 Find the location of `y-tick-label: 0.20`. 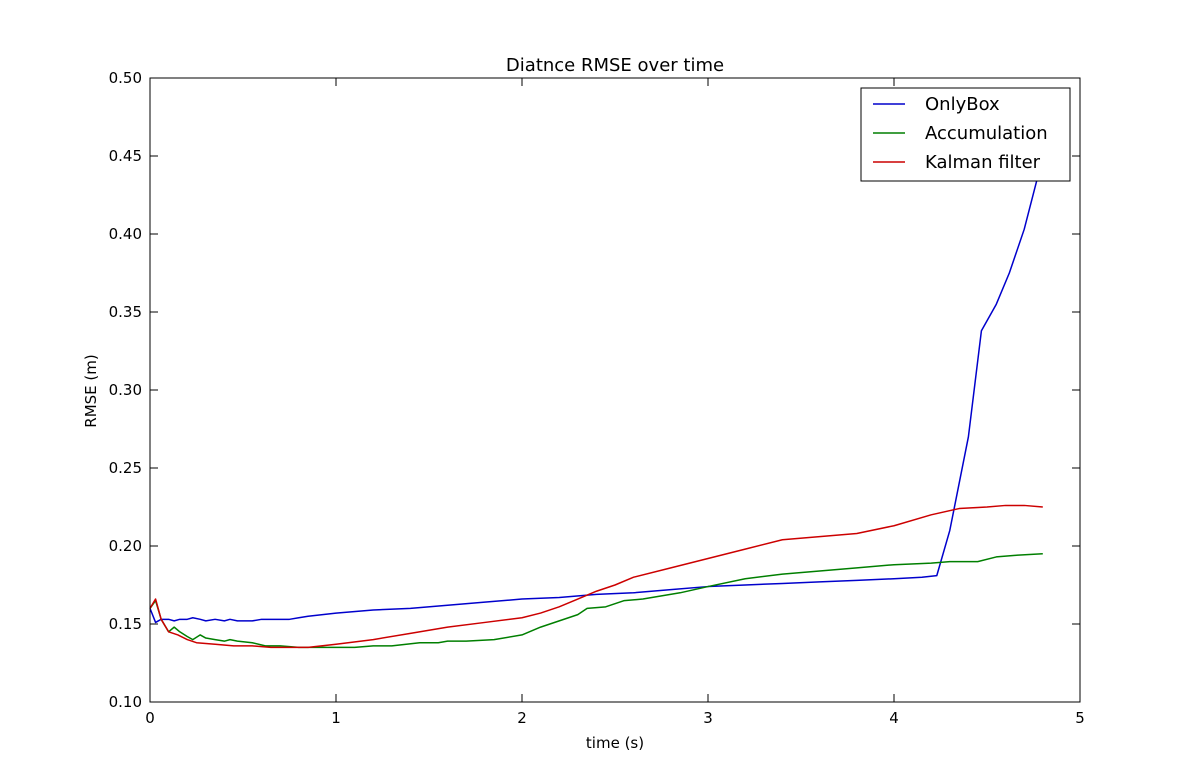

y-tick-label: 0.20 is located at coordinates (125, 546).